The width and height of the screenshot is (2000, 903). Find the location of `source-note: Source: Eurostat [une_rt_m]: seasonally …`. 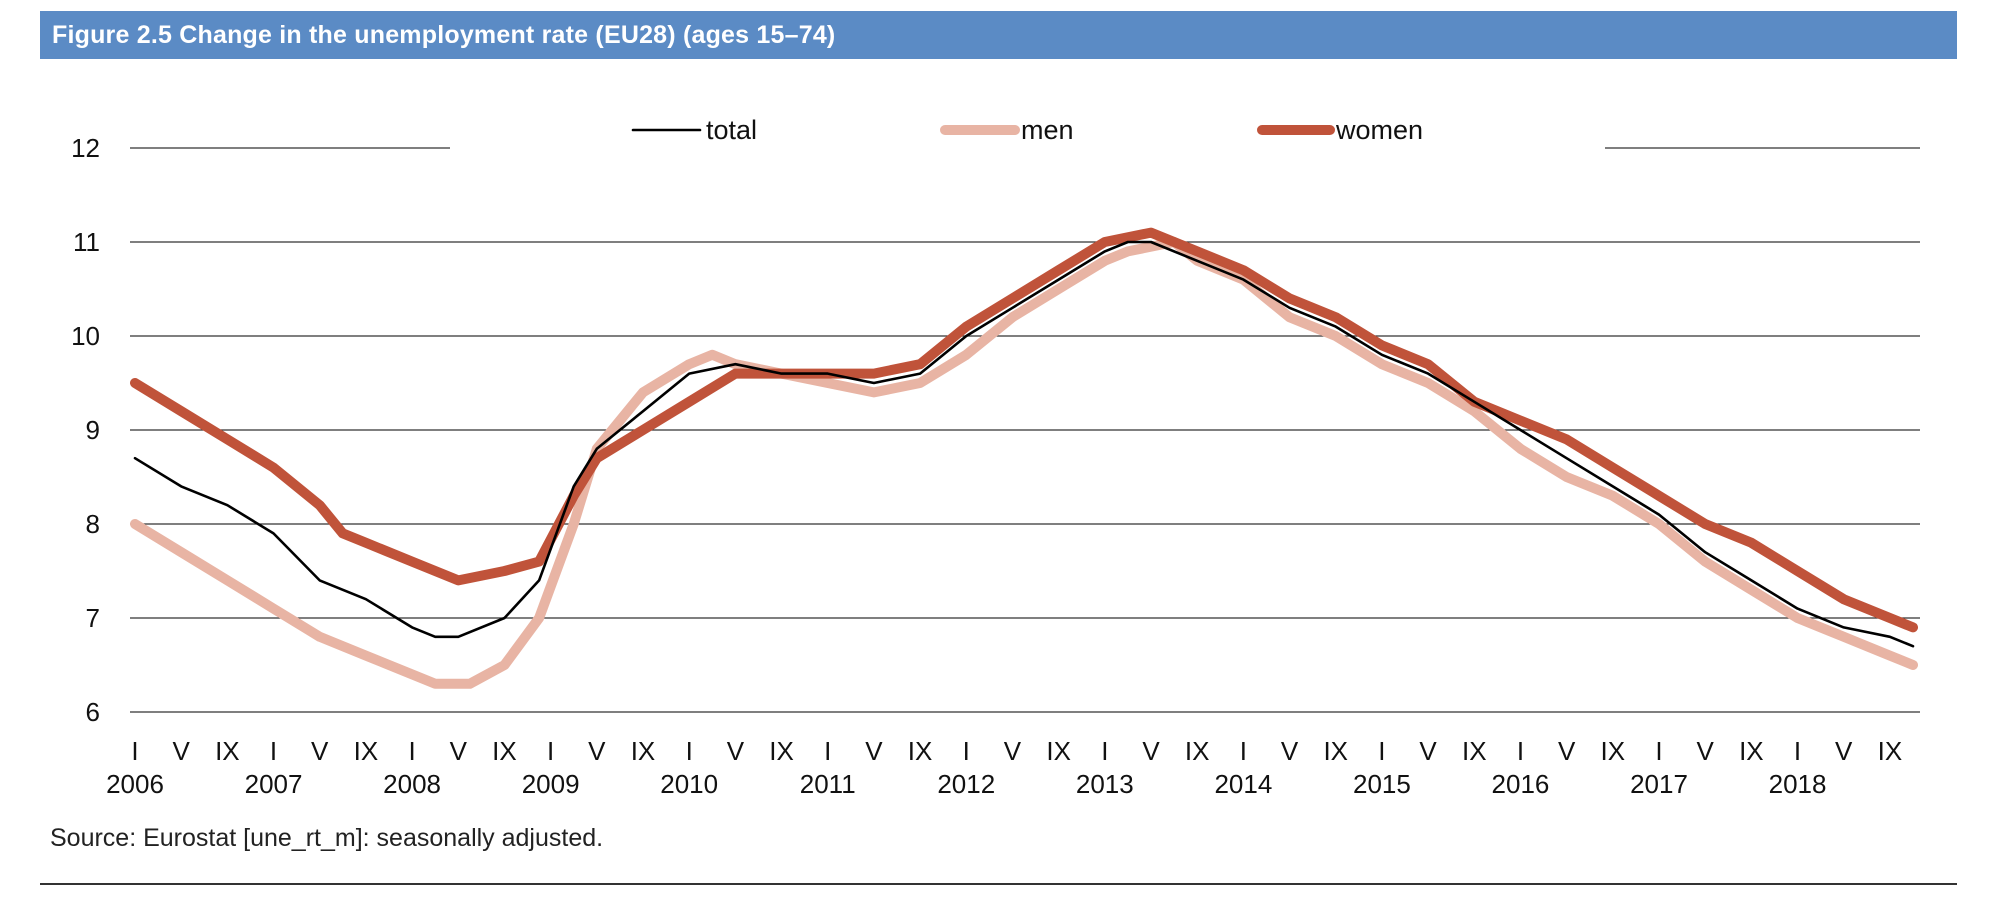

source-note: Source: Eurostat [une_rt_m]: seasonally … is located at coordinates (327, 838).